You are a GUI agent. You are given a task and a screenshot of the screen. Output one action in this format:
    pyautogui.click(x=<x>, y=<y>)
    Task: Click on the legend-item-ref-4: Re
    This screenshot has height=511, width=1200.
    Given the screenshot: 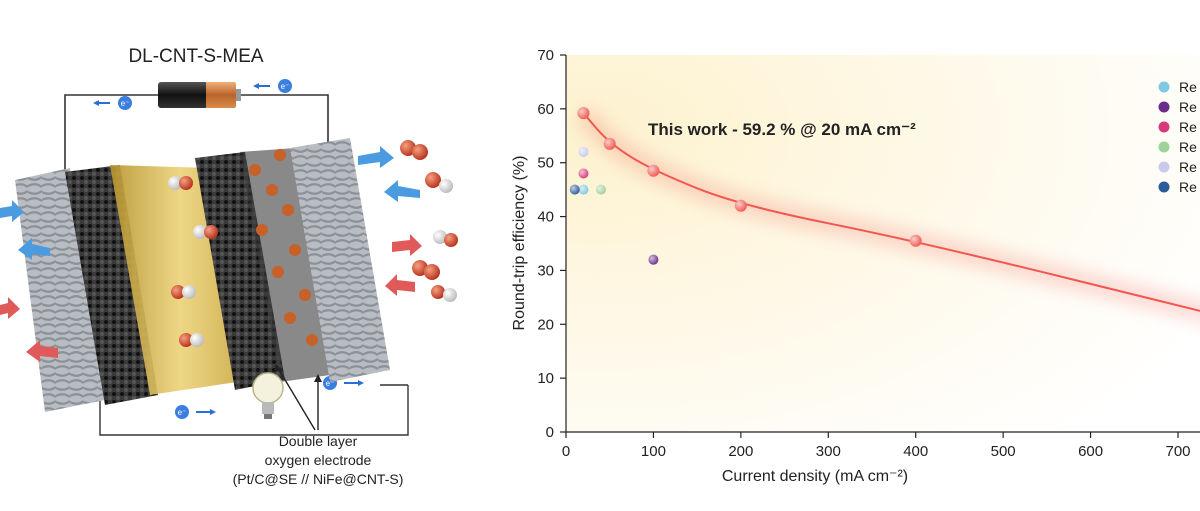 What is the action you would take?
    pyautogui.click(x=1177, y=147)
    